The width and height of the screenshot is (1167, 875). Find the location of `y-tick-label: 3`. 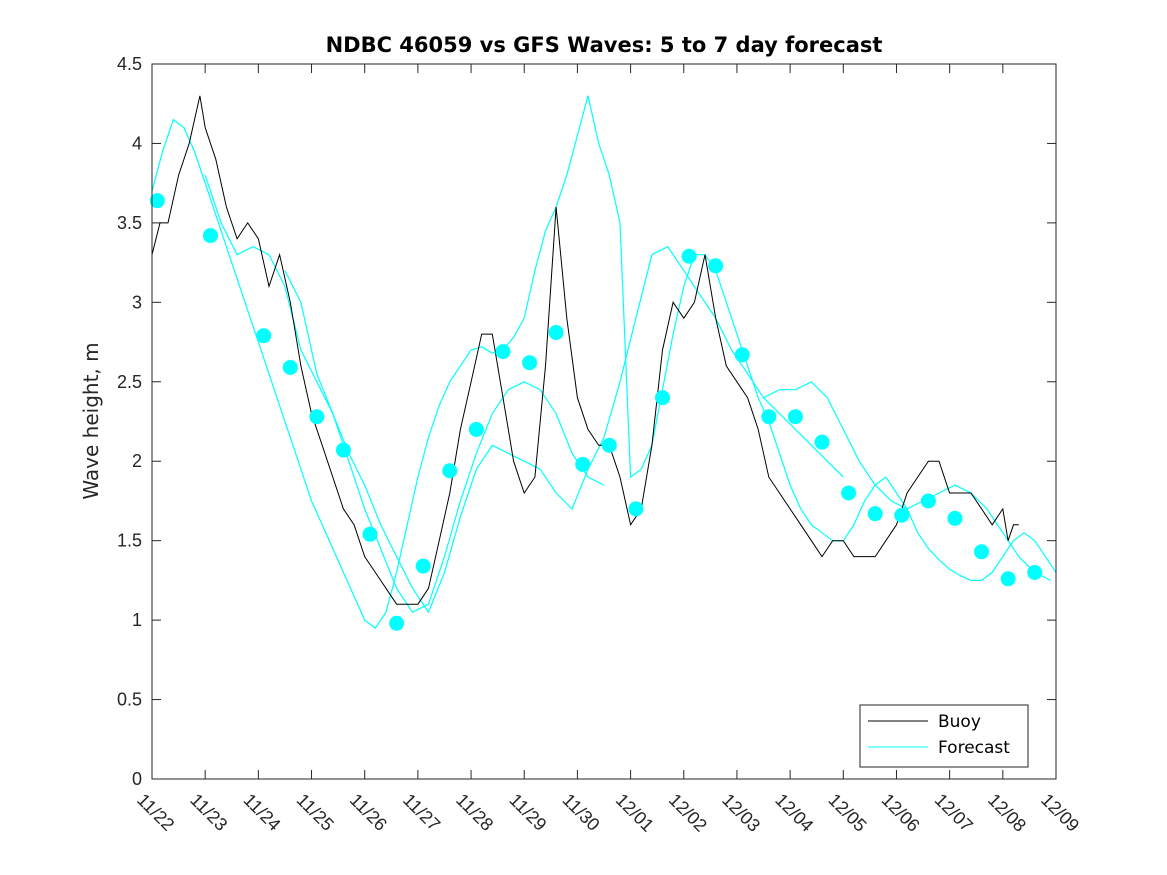

y-tick-label: 3 is located at coordinates (137, 302).